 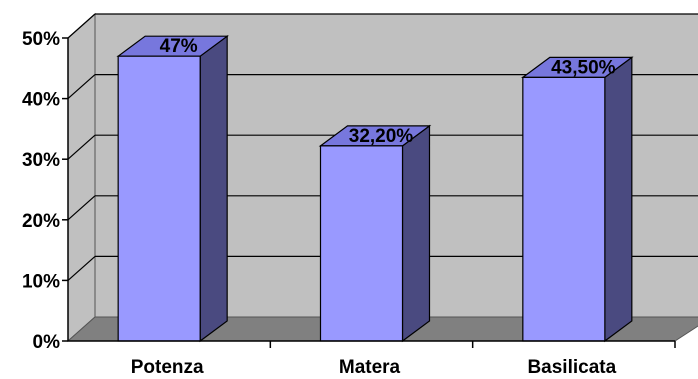 What do you see at coordinates (47, 342) in the screenshot?
I see `y-tick-label: 0%` at bounding box center [47, 342].